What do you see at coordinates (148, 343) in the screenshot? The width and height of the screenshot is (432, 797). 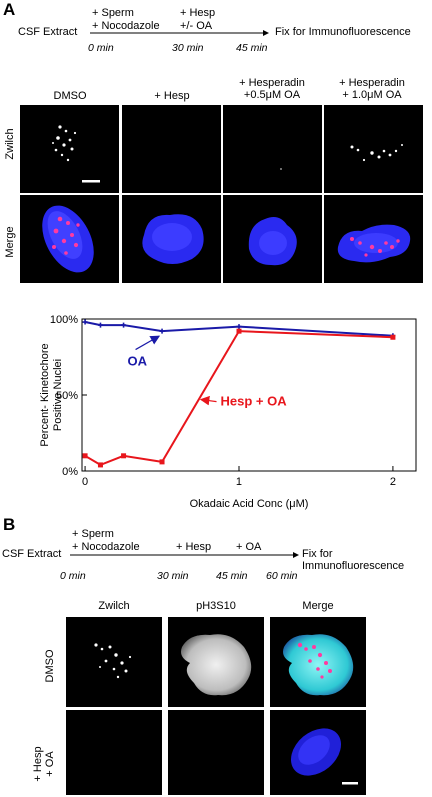 I see `oa-callout-arrow` at bounding box center [148, 343].